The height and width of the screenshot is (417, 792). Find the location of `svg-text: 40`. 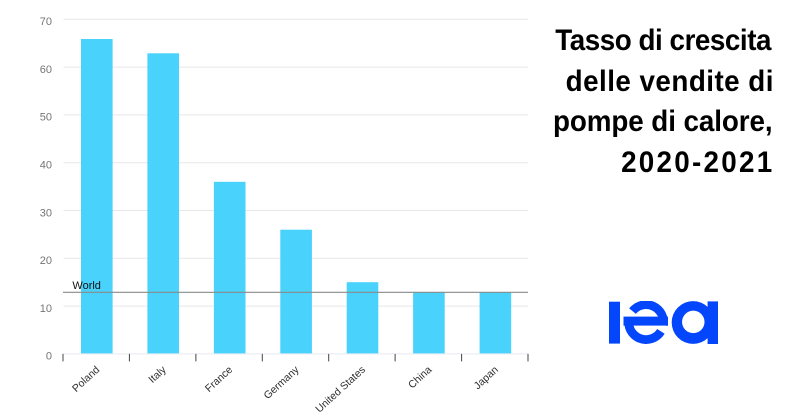

svg-text: 40 is located at coordinates (46, 166).